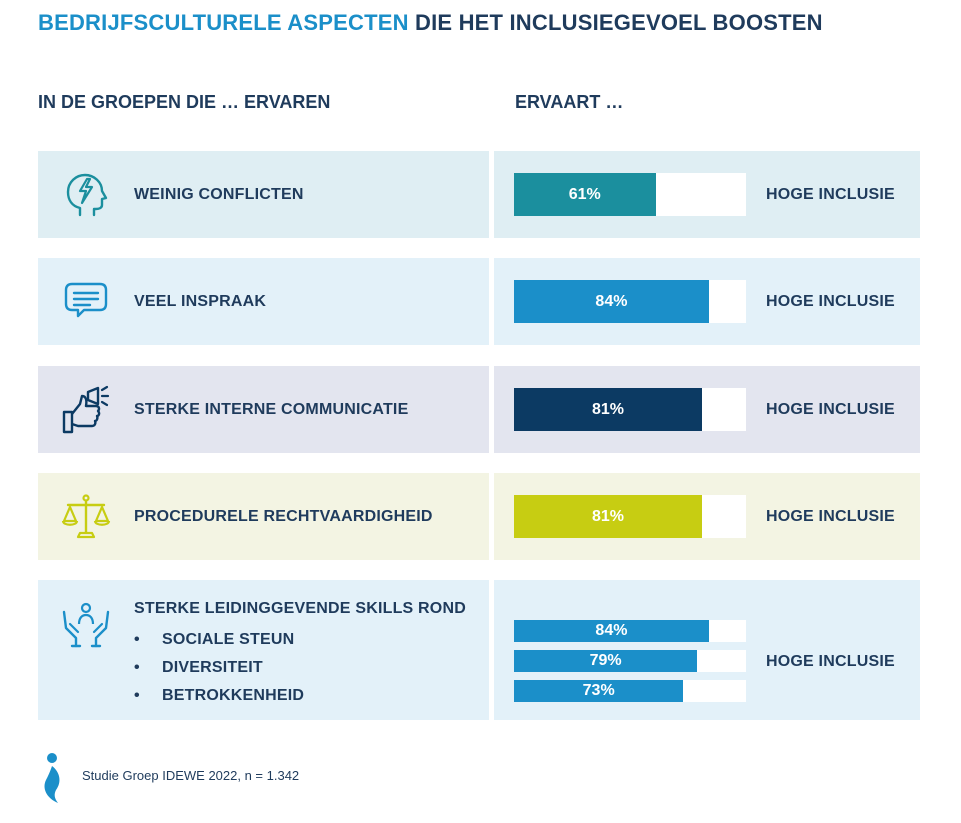 The height and width of the screenshot is (823, 961). Describe the element at coordinates (200, 301) in the screenshot. I see `row-label: VEEL INSPRAAK` at that location.